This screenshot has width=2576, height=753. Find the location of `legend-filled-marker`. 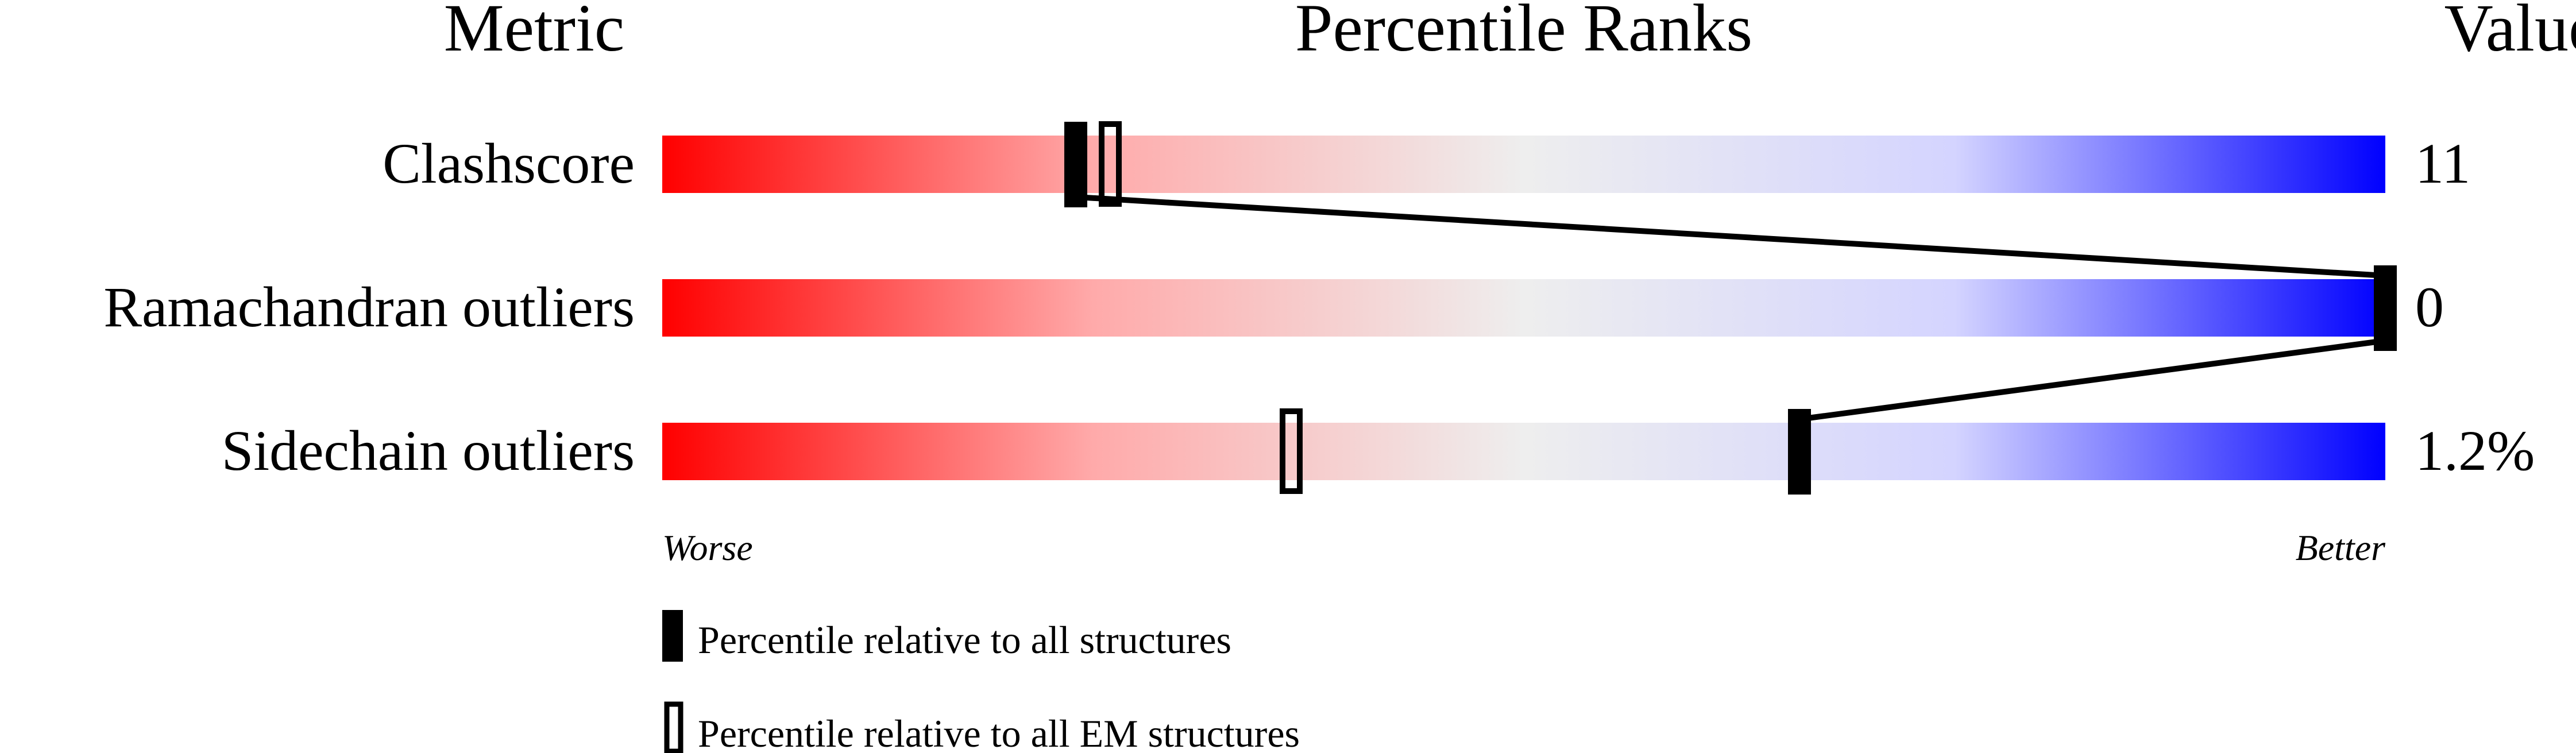

legend-filled-marker is located at coordinates (672, 636).